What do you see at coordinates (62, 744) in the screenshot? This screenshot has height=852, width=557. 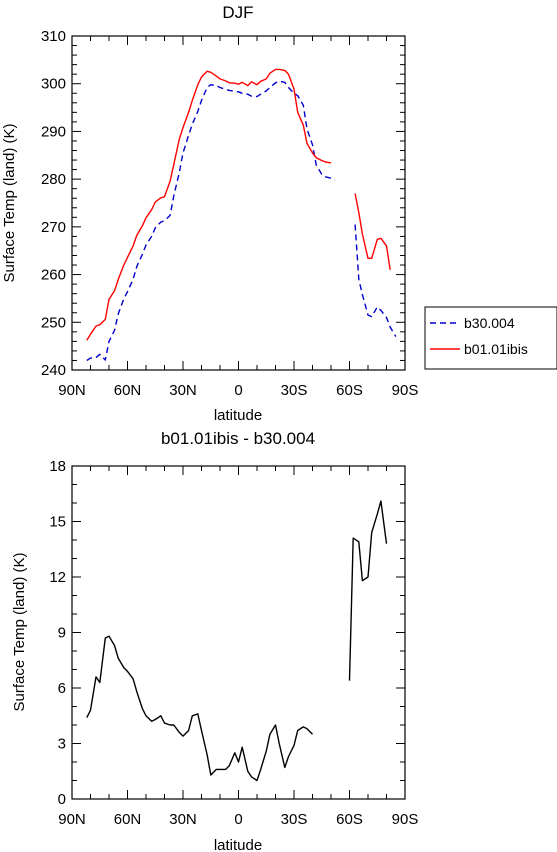 I see `y-tick-label: 3` at bounding box center [62, 744].